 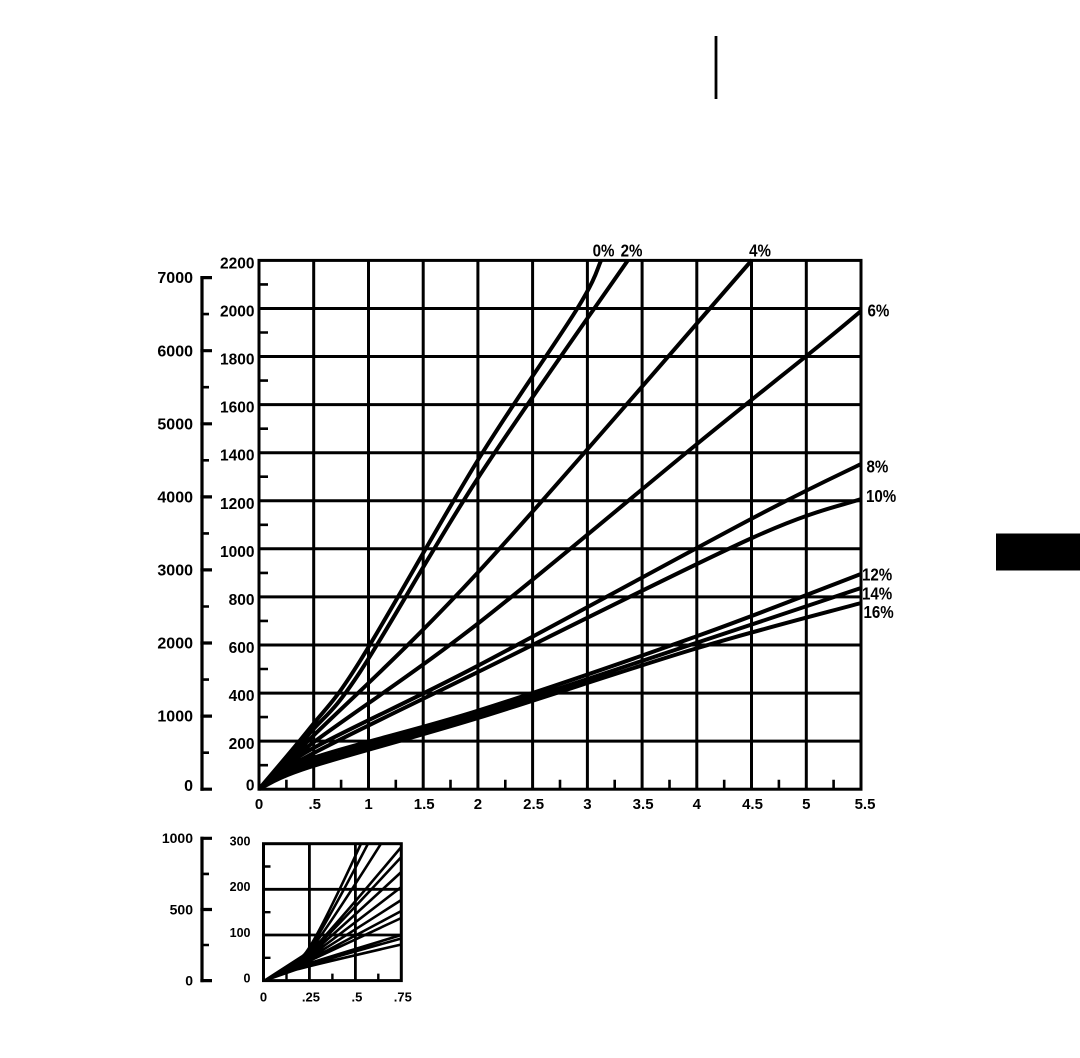 What do you see at coordinates (643, 804) in the screenshot?
I see `svg-text: 3.5` at bounding box center [643, 804].